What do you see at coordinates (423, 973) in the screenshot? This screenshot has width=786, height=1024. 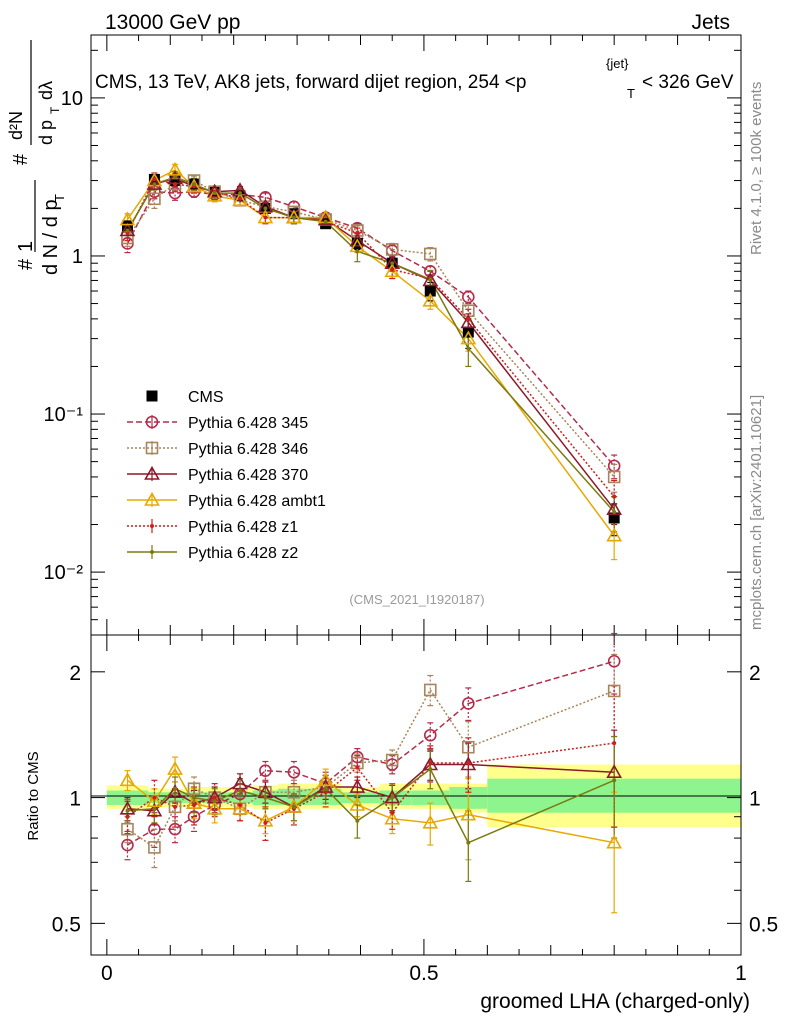 I see `xtick-label: 0.5` at bounding box center [423, 973].